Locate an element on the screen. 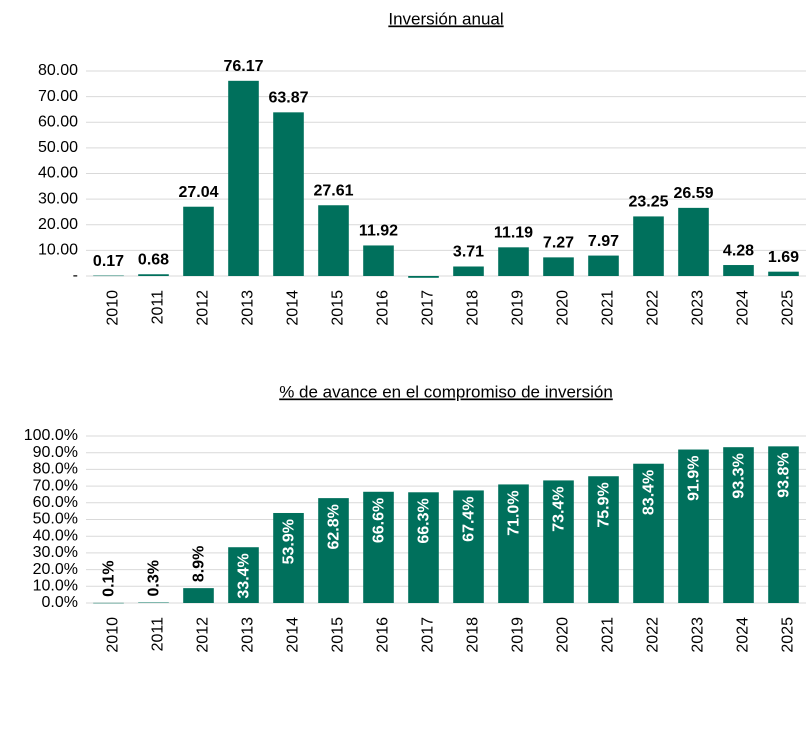 This screenshot has height=744, width=811. data-label: 27.04 is located at coordinates (198, 192).